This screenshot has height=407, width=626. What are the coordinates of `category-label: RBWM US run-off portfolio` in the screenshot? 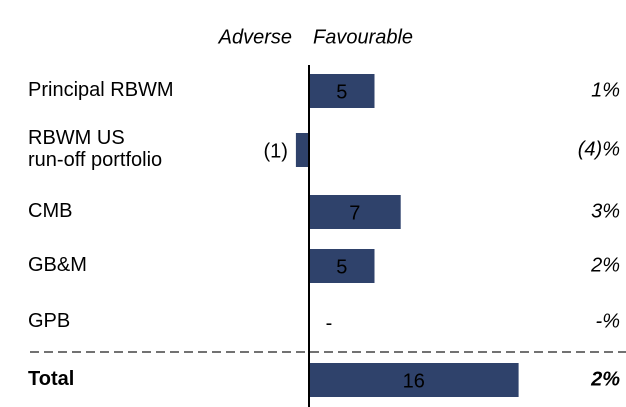 It's located at (95, 149).